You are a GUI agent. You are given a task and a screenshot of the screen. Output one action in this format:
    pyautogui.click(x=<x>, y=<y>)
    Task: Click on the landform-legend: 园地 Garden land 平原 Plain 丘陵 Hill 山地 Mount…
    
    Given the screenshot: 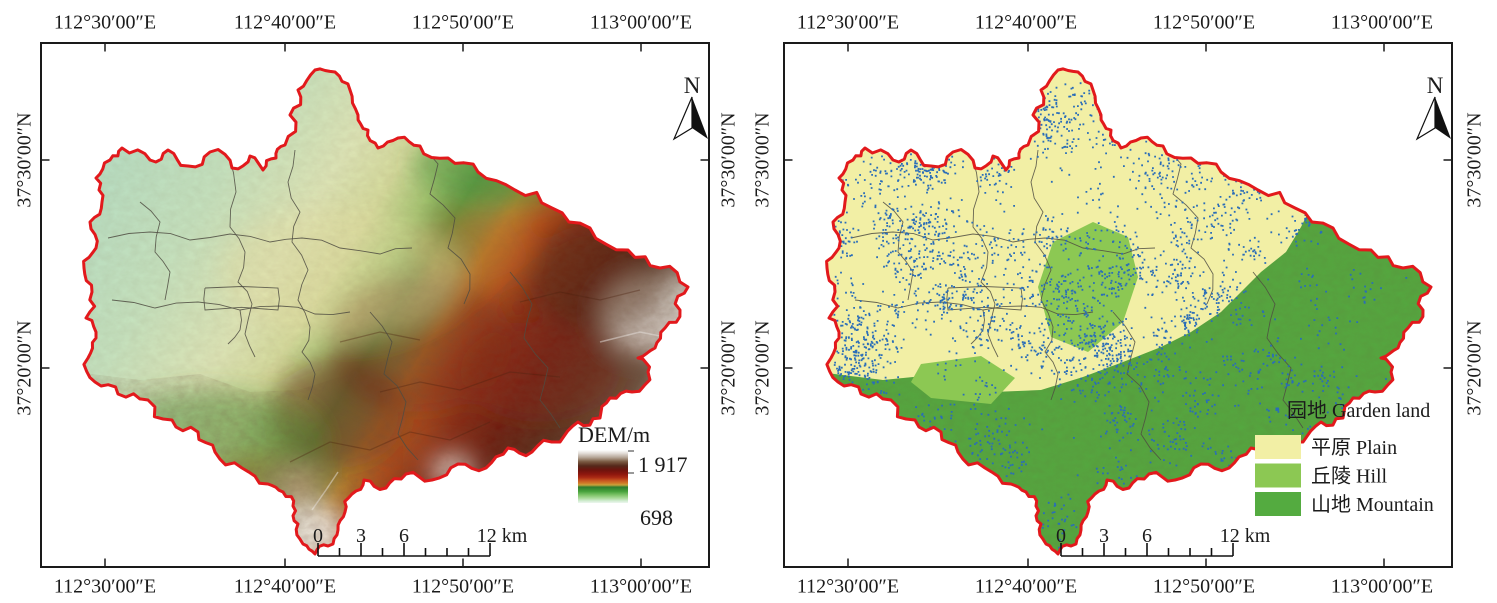 What is the action you would take?
    pyautogui.click(x=1344, y=457)
    